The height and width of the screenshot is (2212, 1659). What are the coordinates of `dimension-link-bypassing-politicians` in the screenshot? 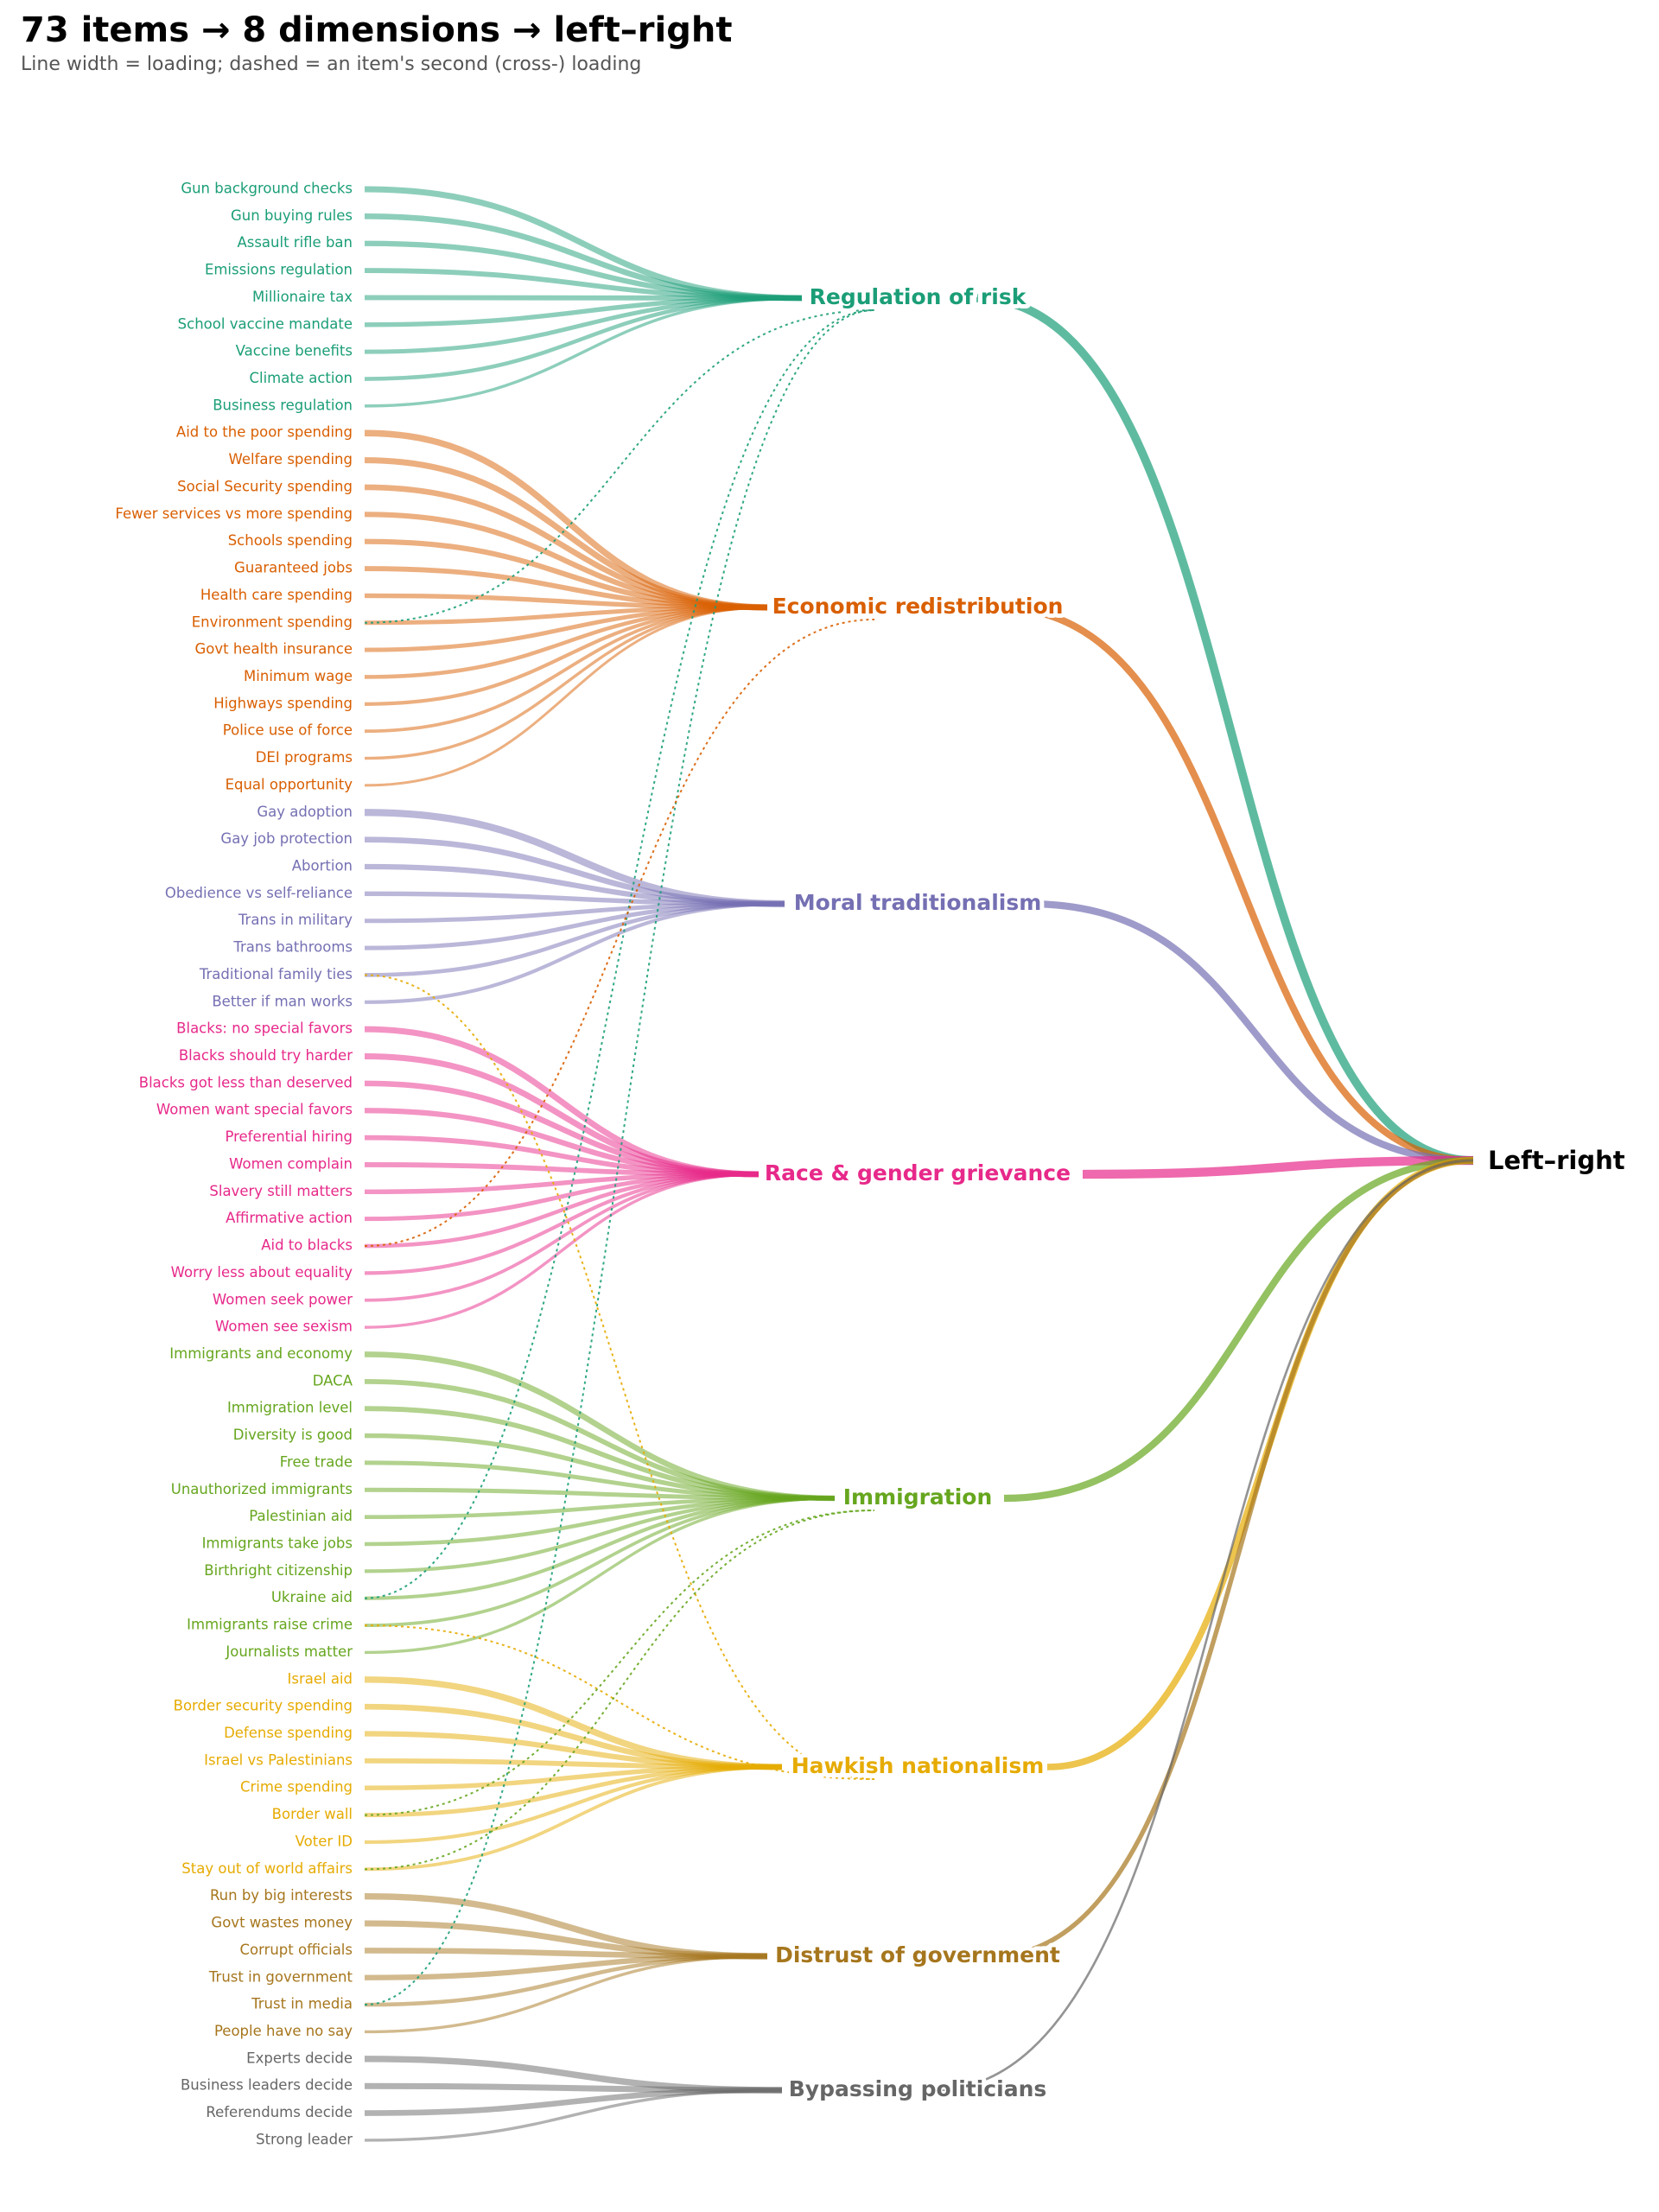 It's located at (1203, 1625).